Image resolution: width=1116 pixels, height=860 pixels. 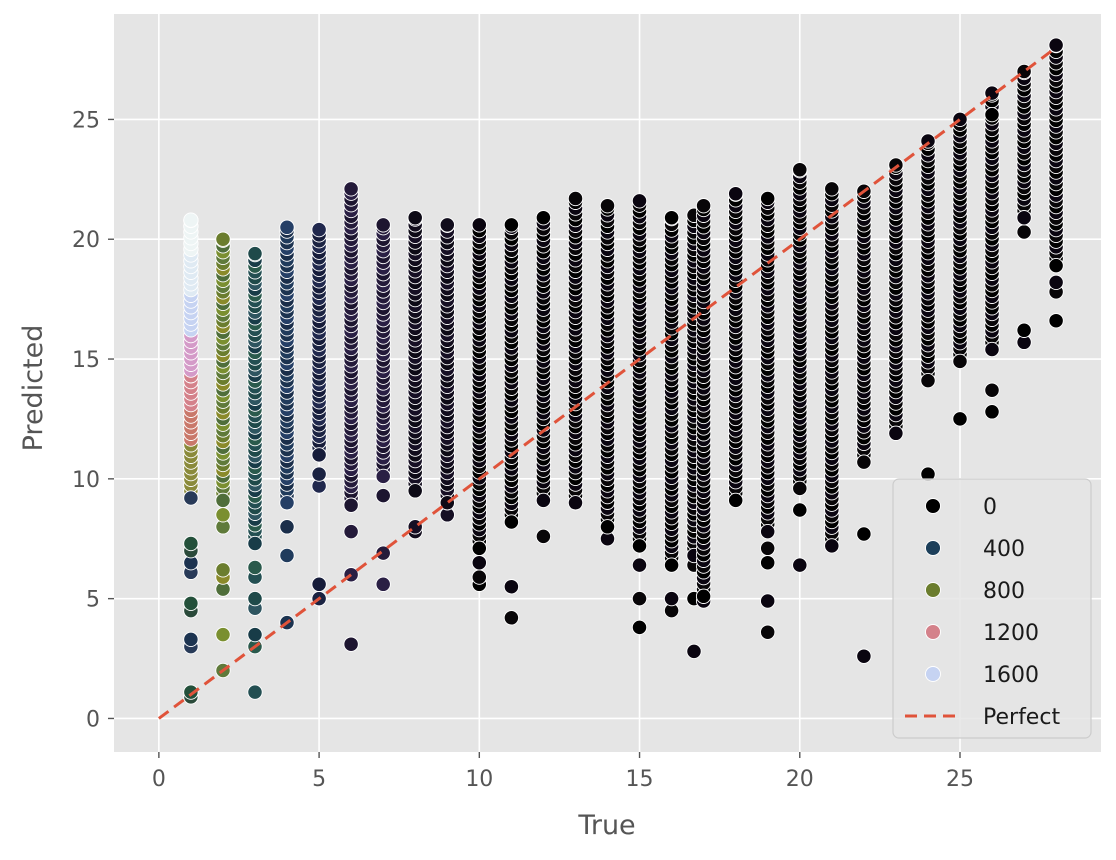 What do you see at coordinates (606, 825) in the screenshot?
I see `x-axis-label: True` at bounding box center [606, 825].